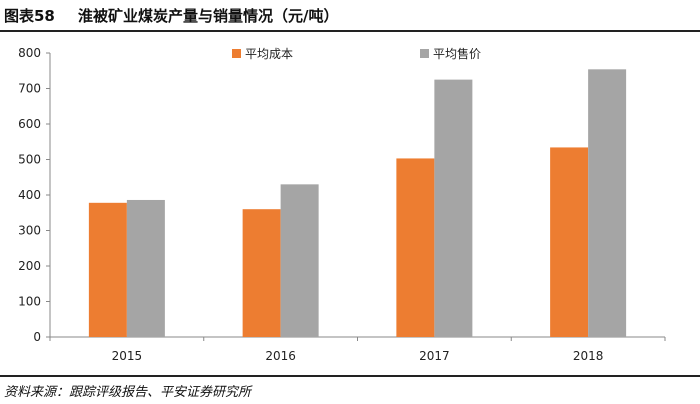  What do you see at coordinates (269, 54) in the screenshot?
I see `legend-label-avg-cost: 平均成本` at bounding box center [269, 54].